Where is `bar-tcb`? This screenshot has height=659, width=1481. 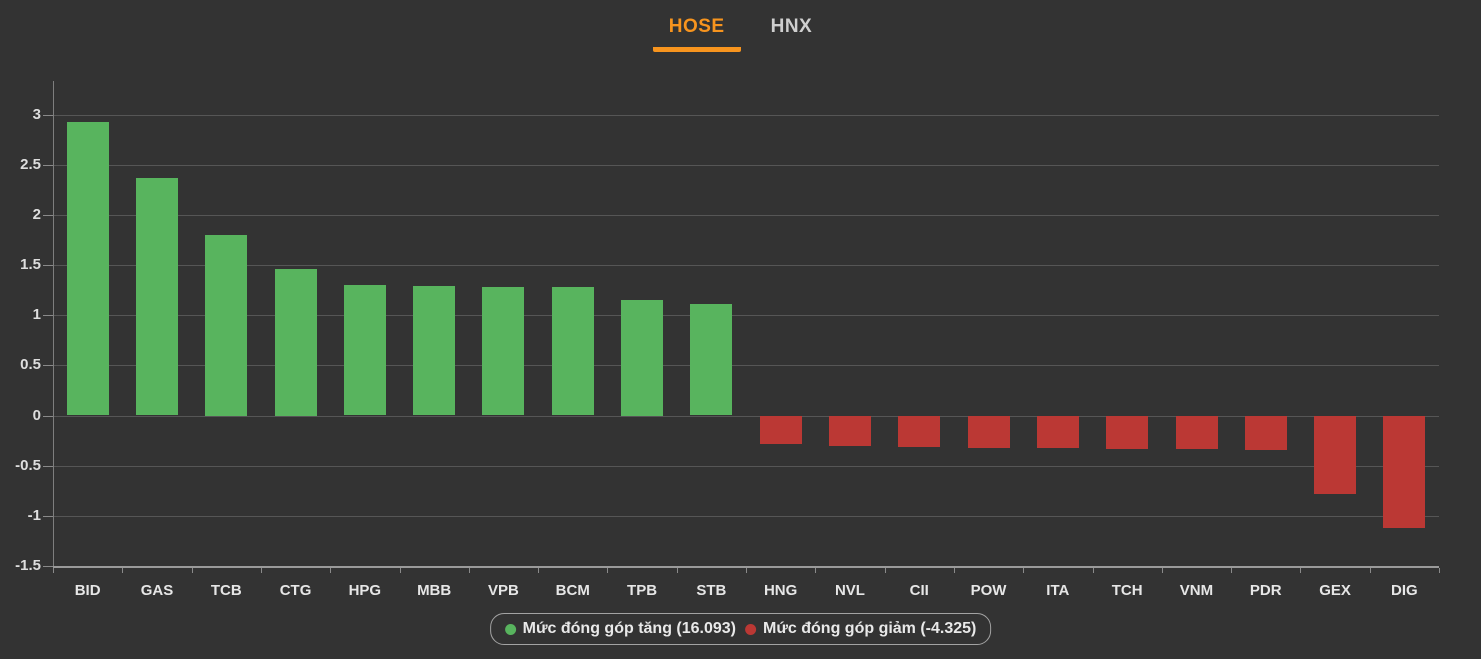 bar-tcb is located at coordinates (226, 325).